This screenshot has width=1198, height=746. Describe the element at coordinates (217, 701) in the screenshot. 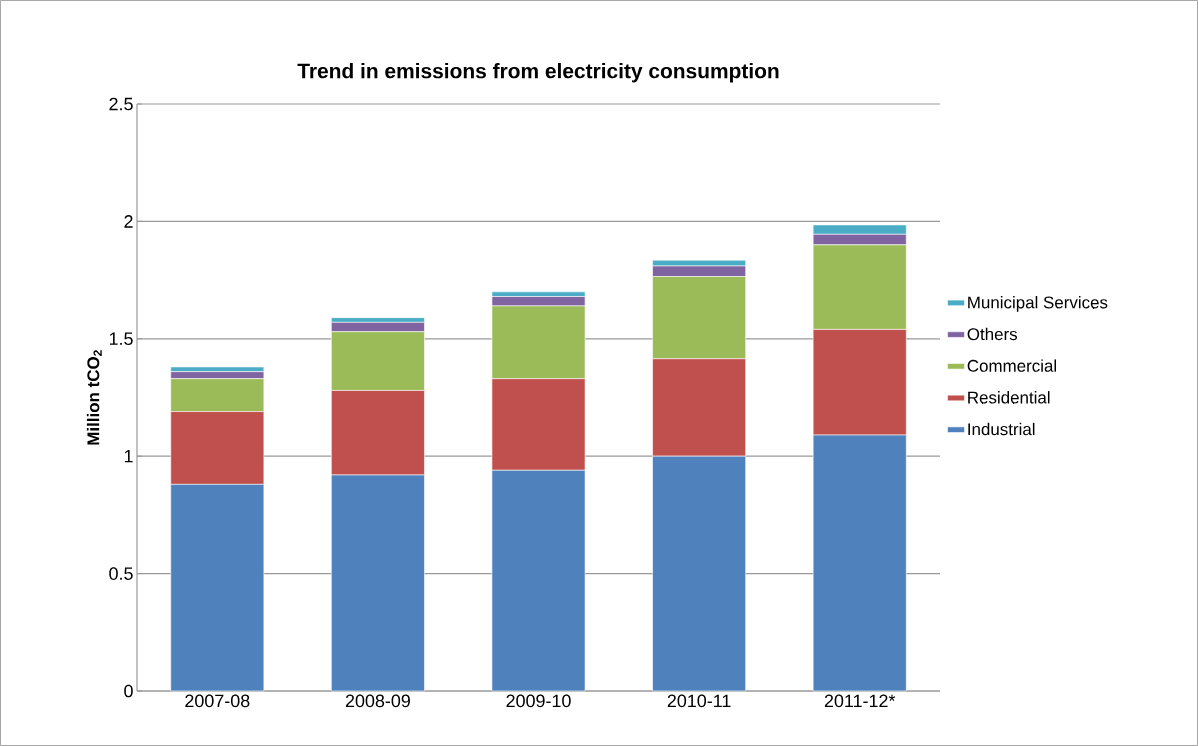

I see `x-tick-label: 2007-08` at that location.